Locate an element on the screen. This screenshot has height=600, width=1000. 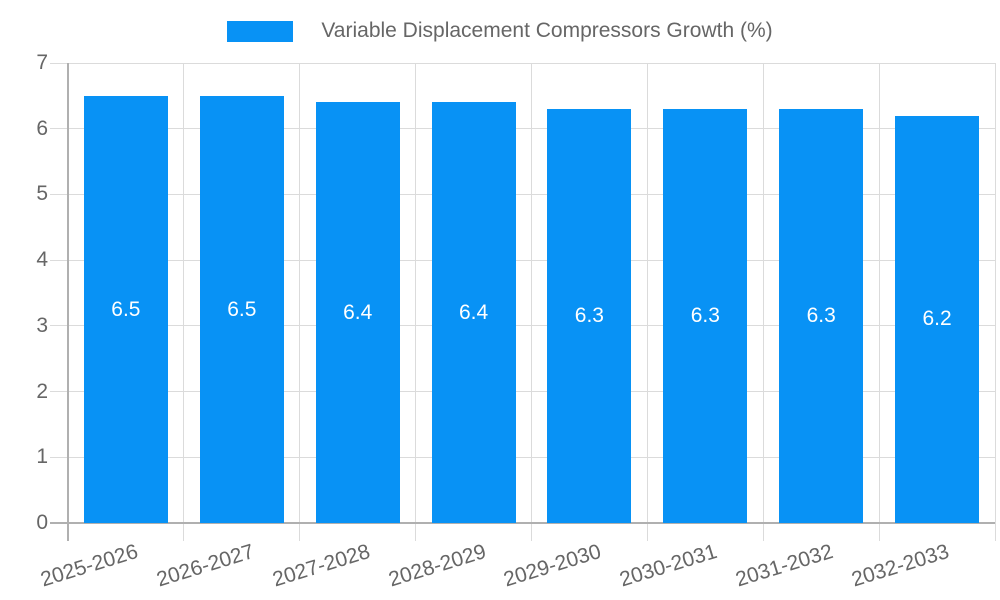
y-tick-label: 1 is located at coordinates (42, 457).